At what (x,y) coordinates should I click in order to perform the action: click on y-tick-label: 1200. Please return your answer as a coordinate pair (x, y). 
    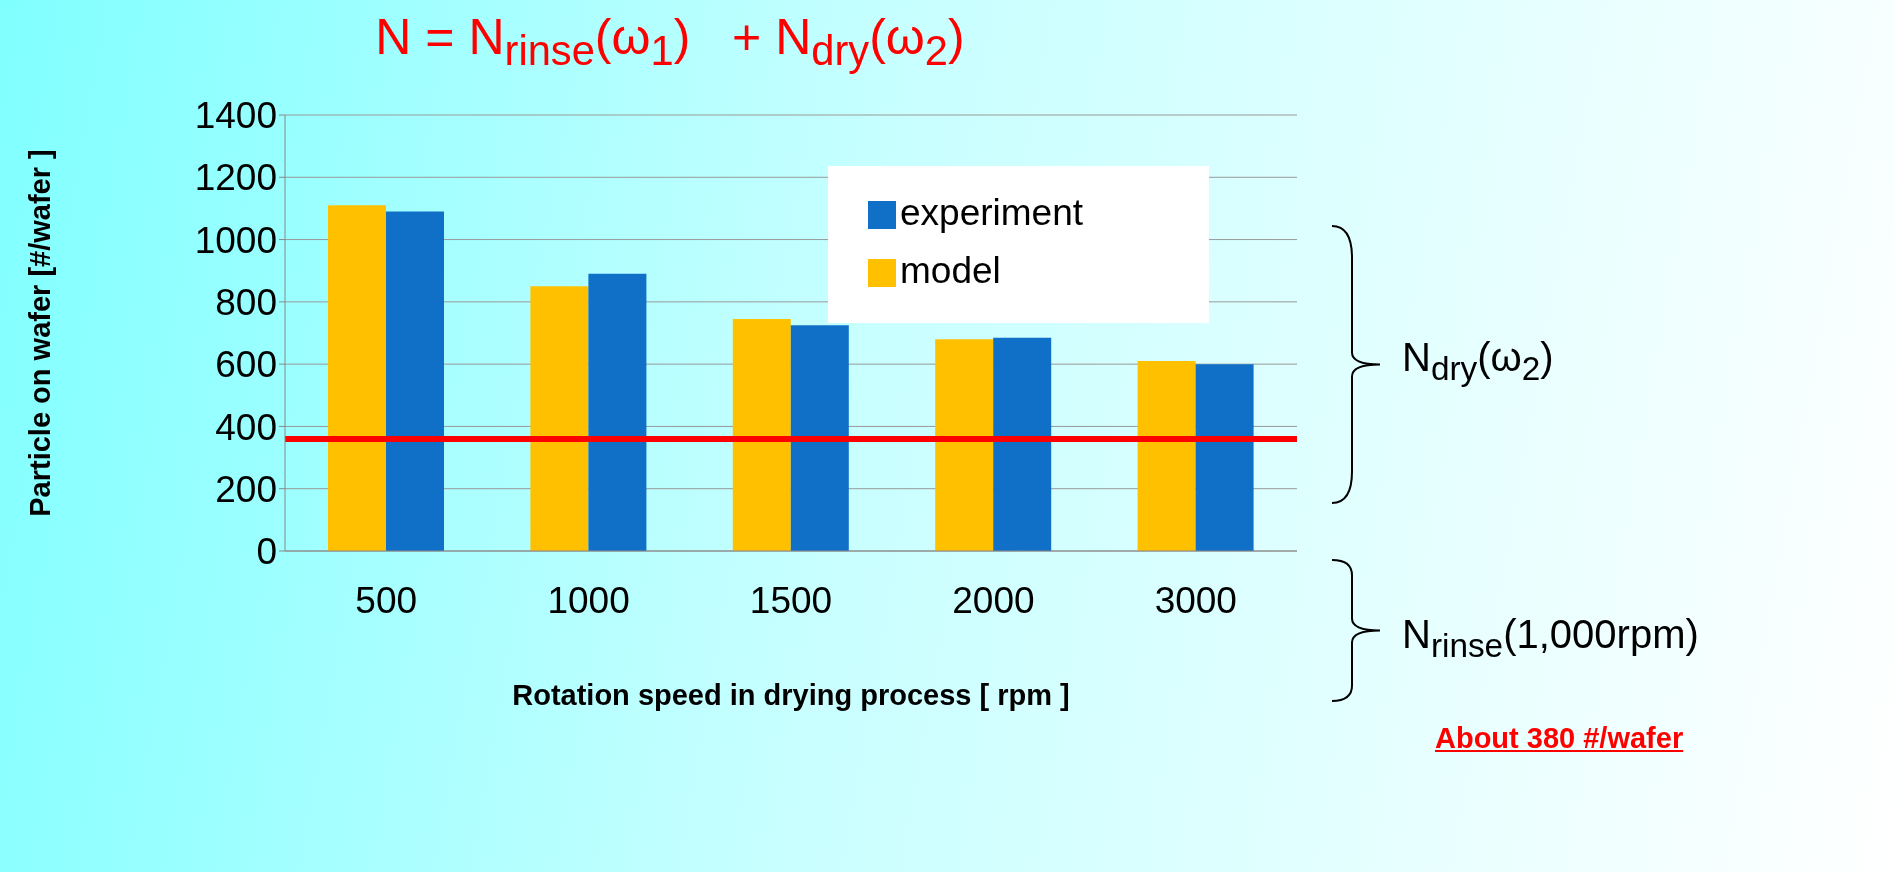
    Looking at the image, I should click on (235, 178).